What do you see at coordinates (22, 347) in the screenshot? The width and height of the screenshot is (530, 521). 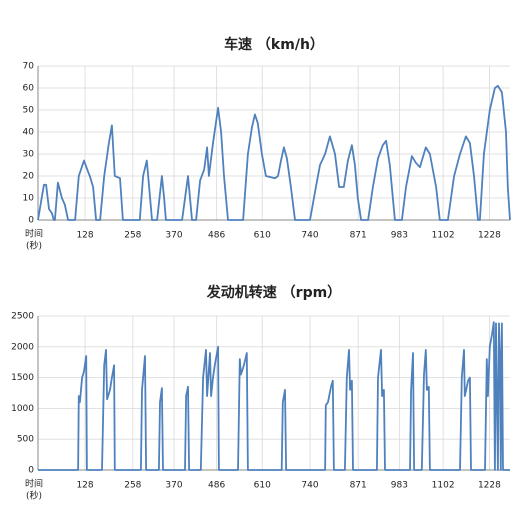 I see `y-tick-label: 2000` at bounding box center [22, 347].